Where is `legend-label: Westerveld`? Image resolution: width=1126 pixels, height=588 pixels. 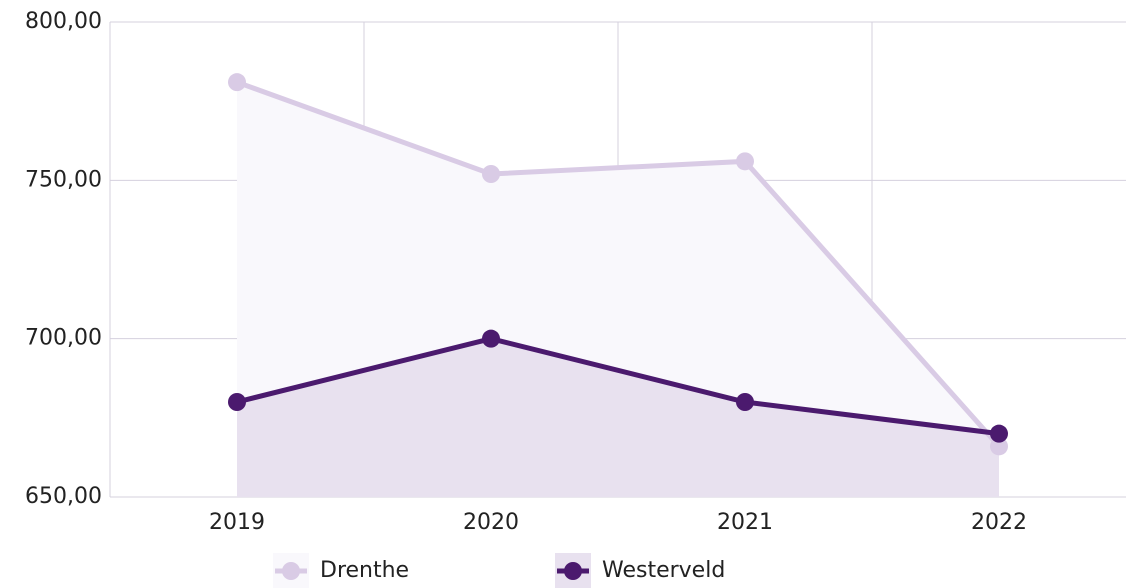
legend-label: Westerveld is located at coordinates (663, 570).